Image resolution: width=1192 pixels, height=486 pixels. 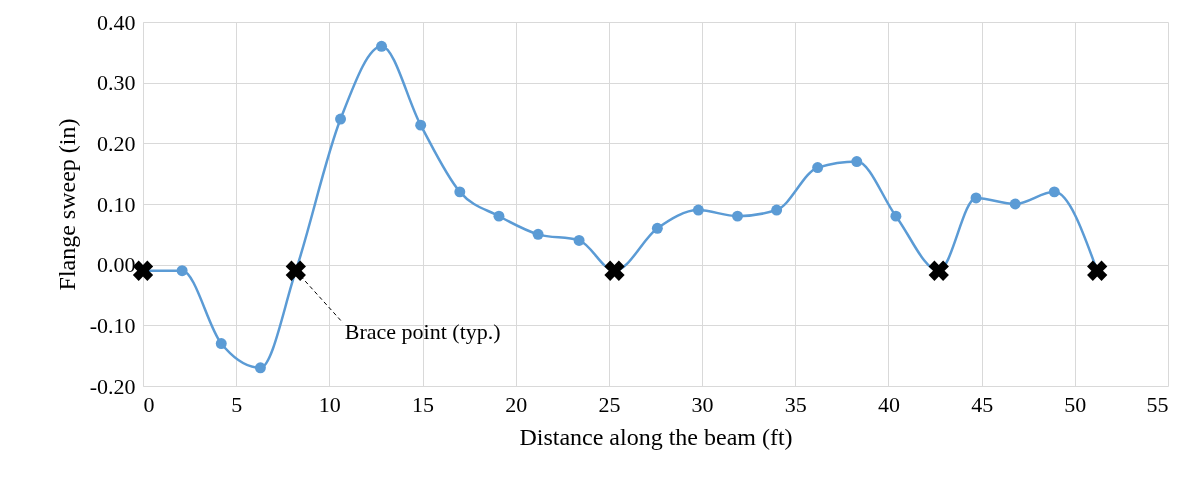 What do you see at coordinates (116, 83) in the screenshot?
I see `y-tick-label: 0.30` at bounding box center [116, 83].